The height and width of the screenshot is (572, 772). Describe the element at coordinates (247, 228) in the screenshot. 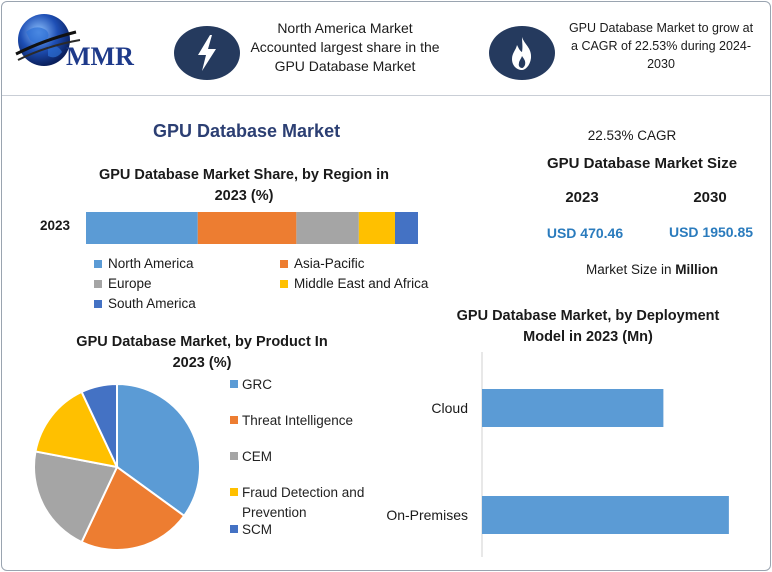

I see `stack-segment-asia-pacific` at that location.